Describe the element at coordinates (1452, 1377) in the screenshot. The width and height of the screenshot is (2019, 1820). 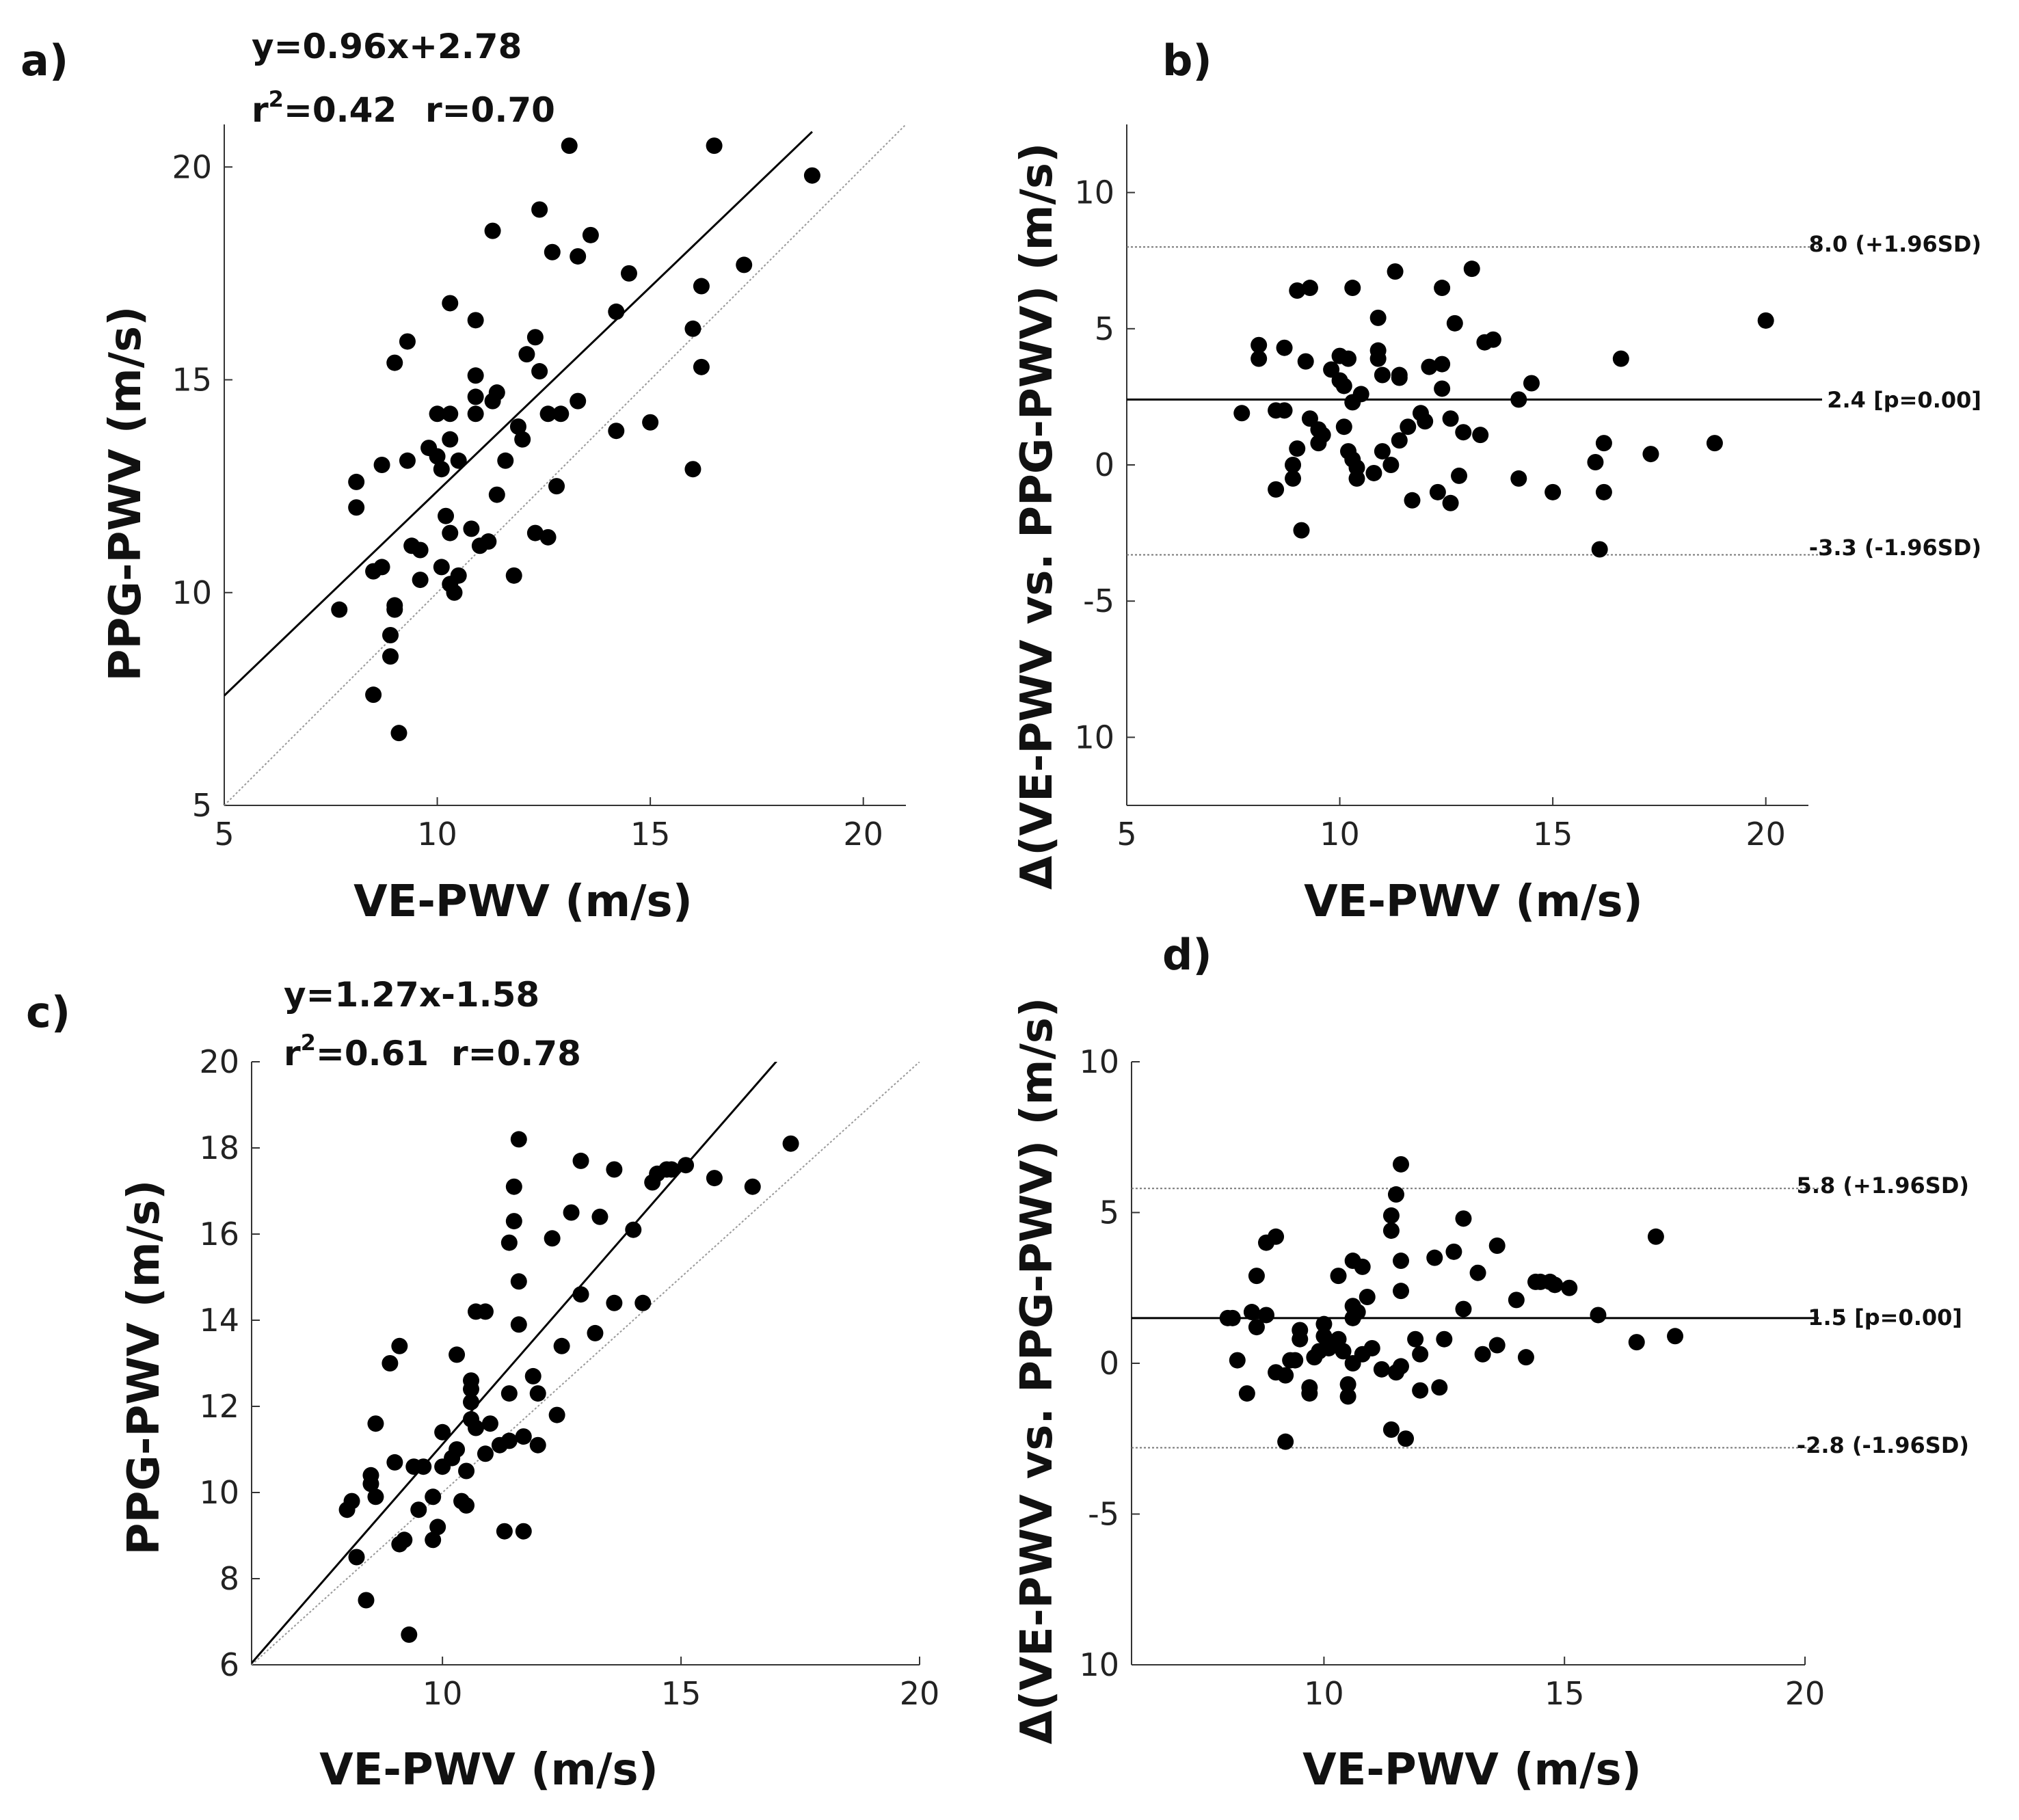
I see `plot-marks: 10 15 20 10 5 0 -5 10` at that location.